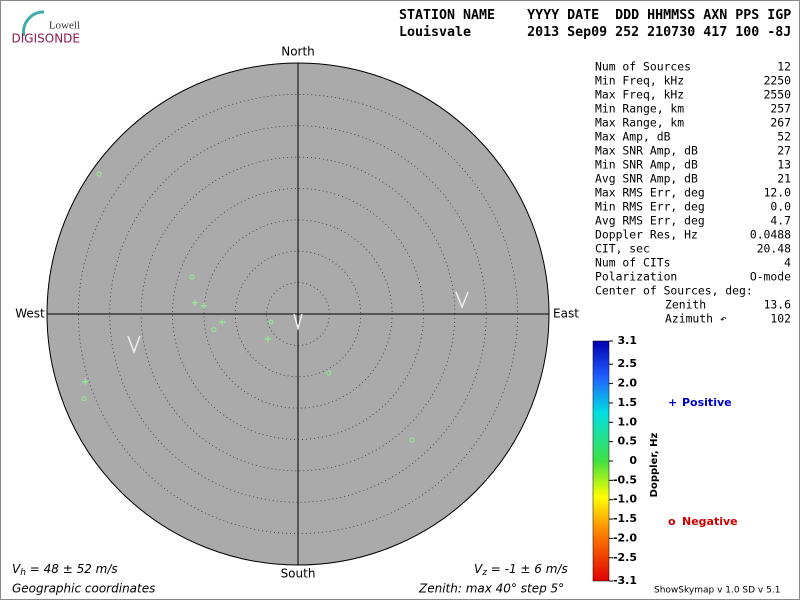  I want to click on zenith-ring, so click(298, 314).